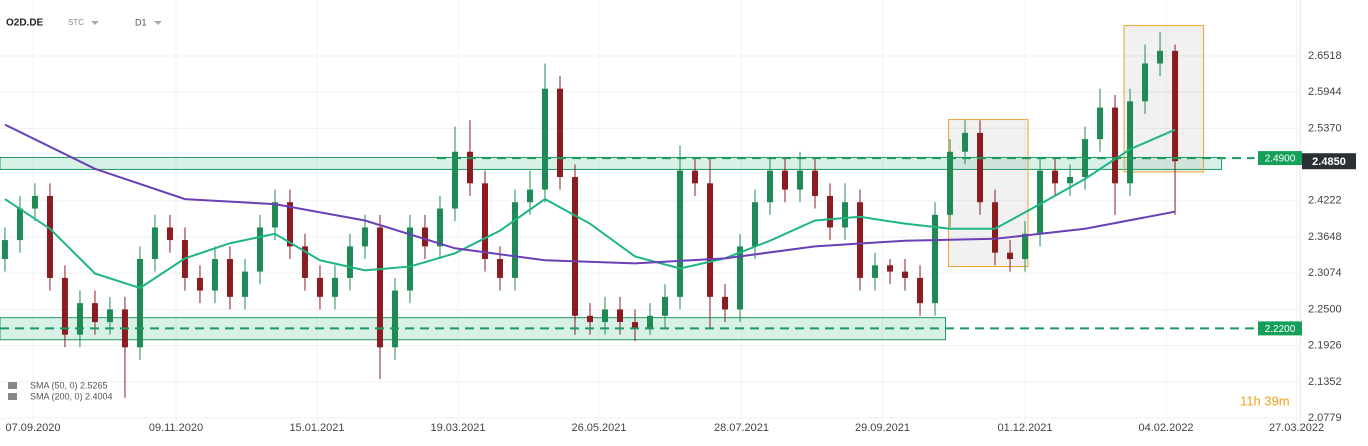 The image size is (1368, 446). What do you see at coordinates (25, 23) in the screenshot?
I see `symbol: O2D.DE` at bounding box center [25, 23].